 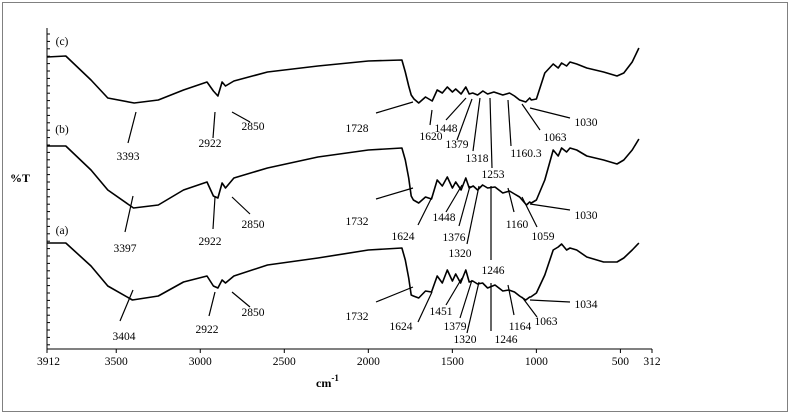 I want to click on series-tag: (b), so click(x=62, y=130).